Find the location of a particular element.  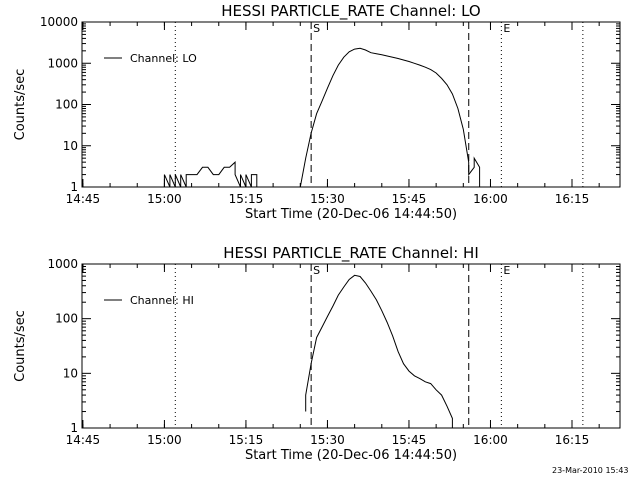

footer-timestamp: 23-Mar-2010 15:43 is located at coordinates (590, 470).